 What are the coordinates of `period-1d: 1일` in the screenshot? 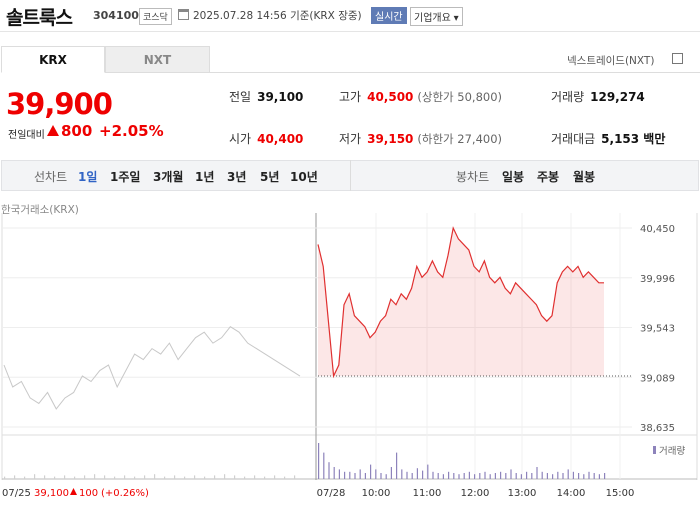 It's located at (88, 177).